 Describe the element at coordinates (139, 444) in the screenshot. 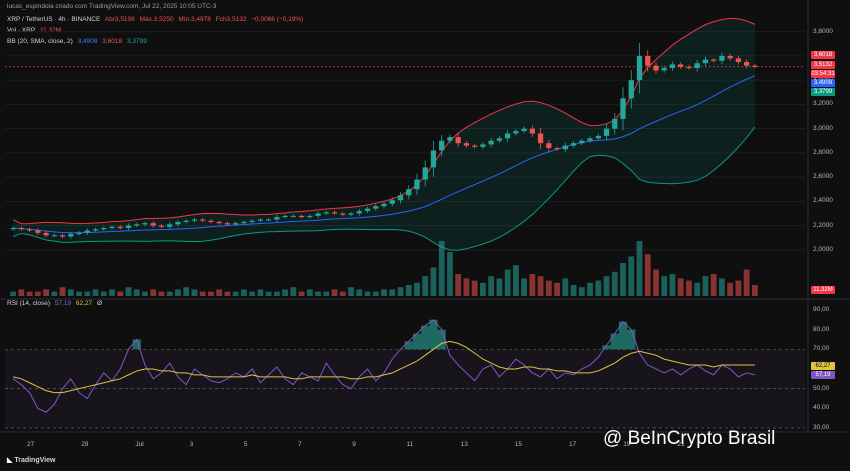

I see `time-tick-label: Jul` at that location.